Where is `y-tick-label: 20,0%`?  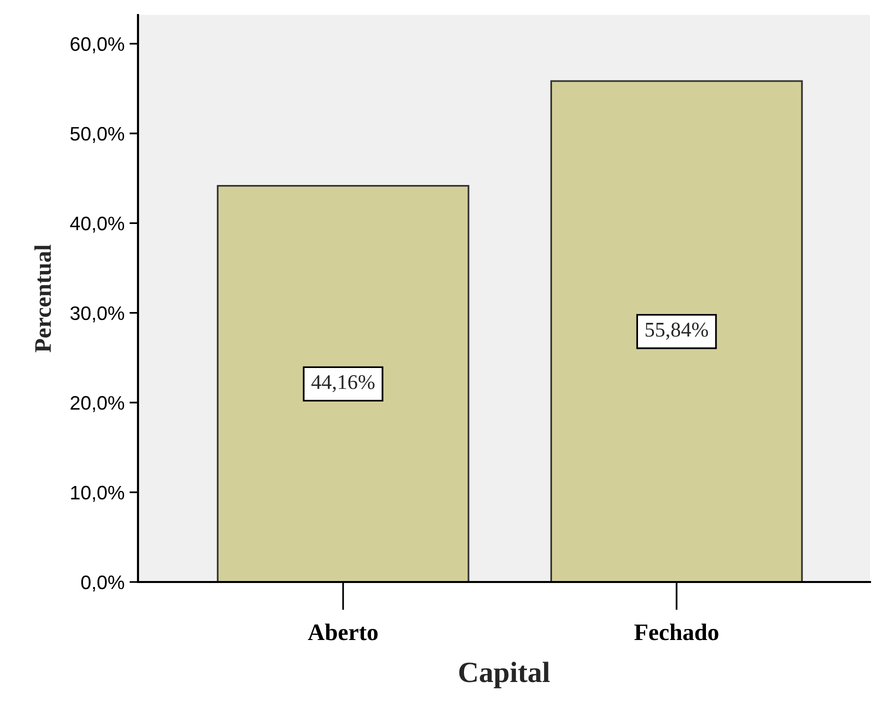
y-tick-label: 20,0% is located at coordinates (97, 404).